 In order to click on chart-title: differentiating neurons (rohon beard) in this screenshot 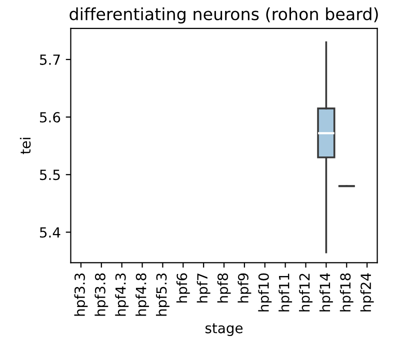, I will do `click(224, 15)`.